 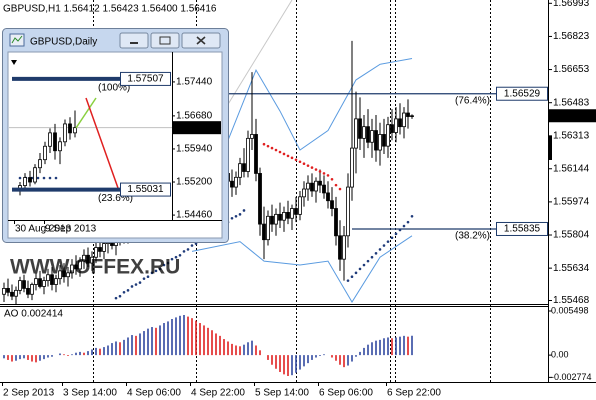 What do you see at coordinates (134, 43) in the screenshot?
I see `minimize-icon` at bounding box center [134, 43].